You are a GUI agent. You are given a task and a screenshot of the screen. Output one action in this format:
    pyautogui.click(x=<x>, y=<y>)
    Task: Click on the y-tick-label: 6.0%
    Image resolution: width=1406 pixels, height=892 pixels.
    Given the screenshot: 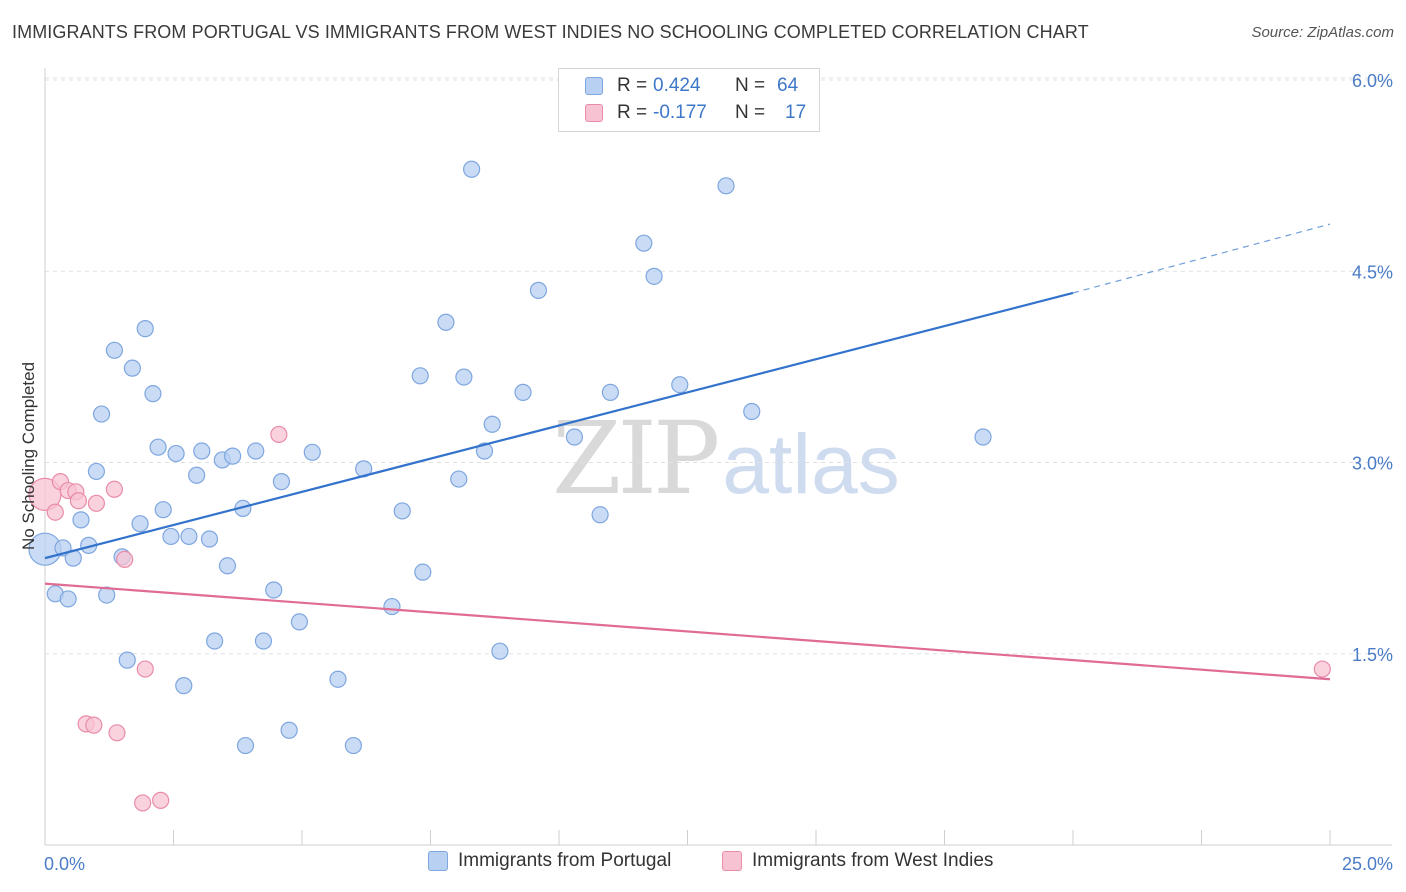 What is the action you would take?
    pyautogui.click(x=1372, y=81)
    